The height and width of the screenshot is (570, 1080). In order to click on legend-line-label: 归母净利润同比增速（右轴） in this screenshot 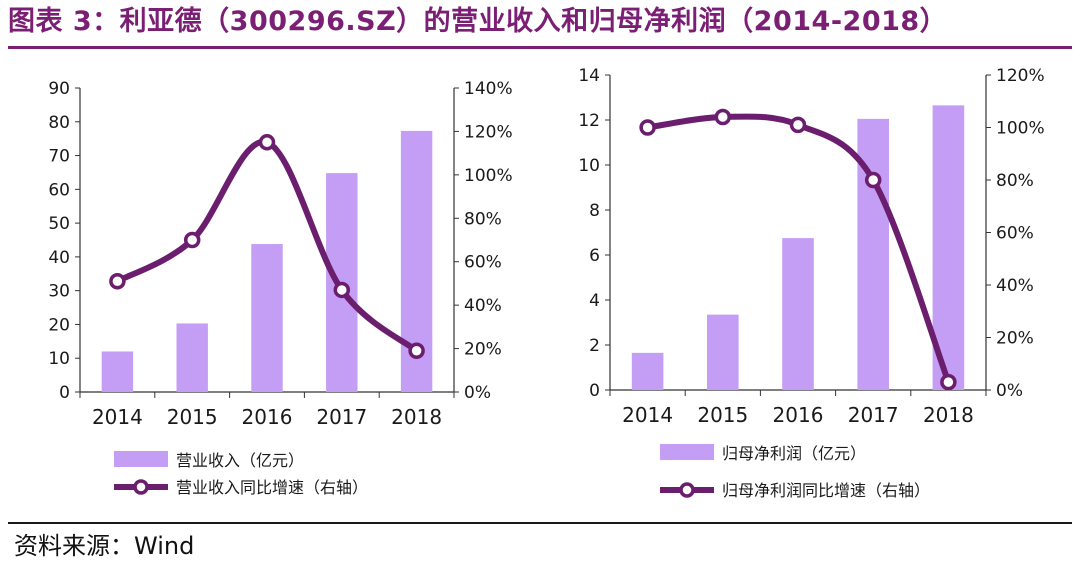, I will do `click(826, 490)`.